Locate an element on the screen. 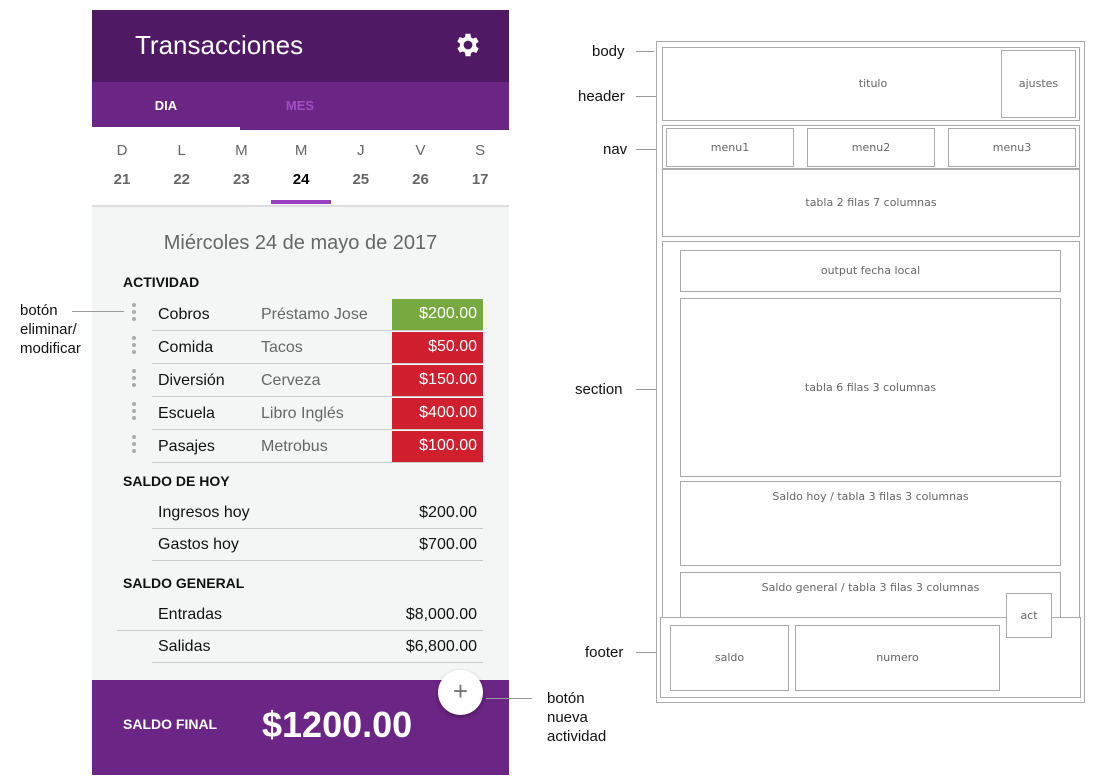 The width and height of the screenshot is (1107, 784). gear-icon is located at coordinates (468, 45).